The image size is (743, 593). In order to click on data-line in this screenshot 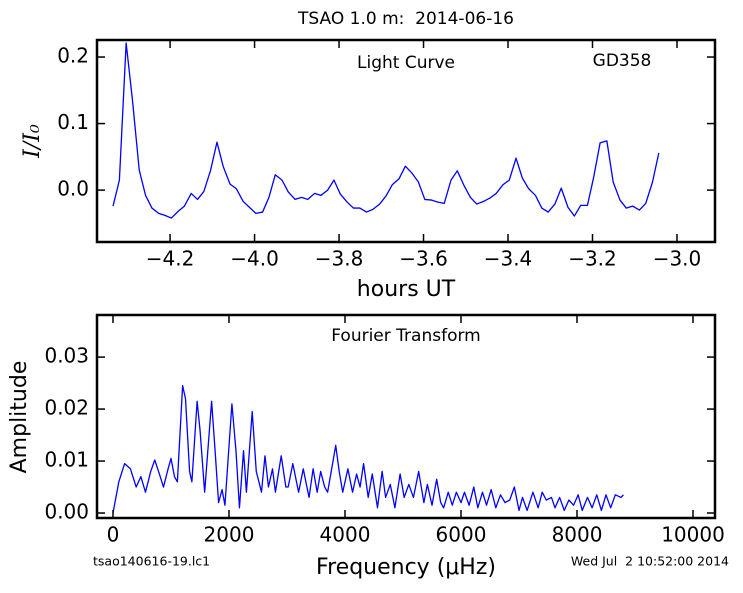, I will do `click(368, 449)`.